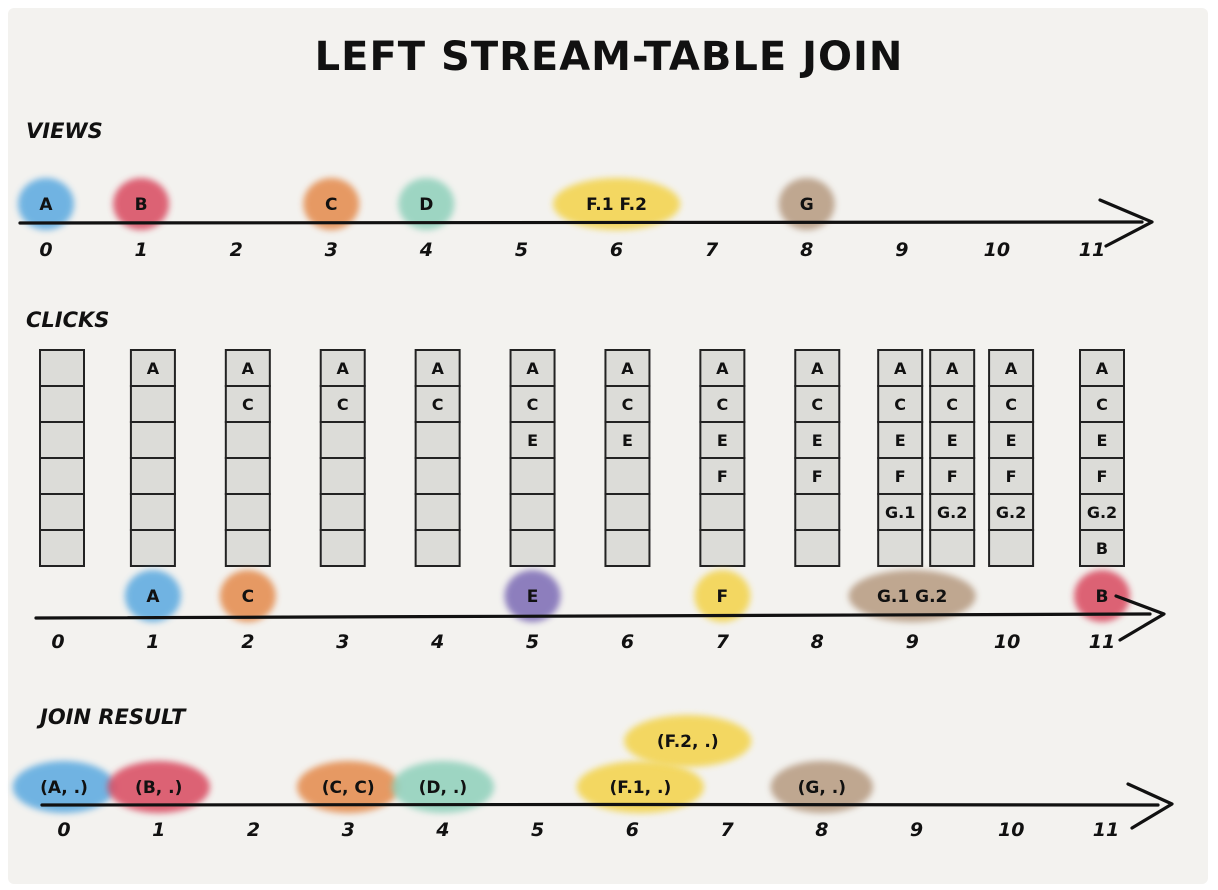 This screenshot has width=1218, height=890. What do you see at coordinates (627, 458) in the screenshot?
I see `clicks-table-snapshot-t6: ACE` at bounding box center [627, 458].